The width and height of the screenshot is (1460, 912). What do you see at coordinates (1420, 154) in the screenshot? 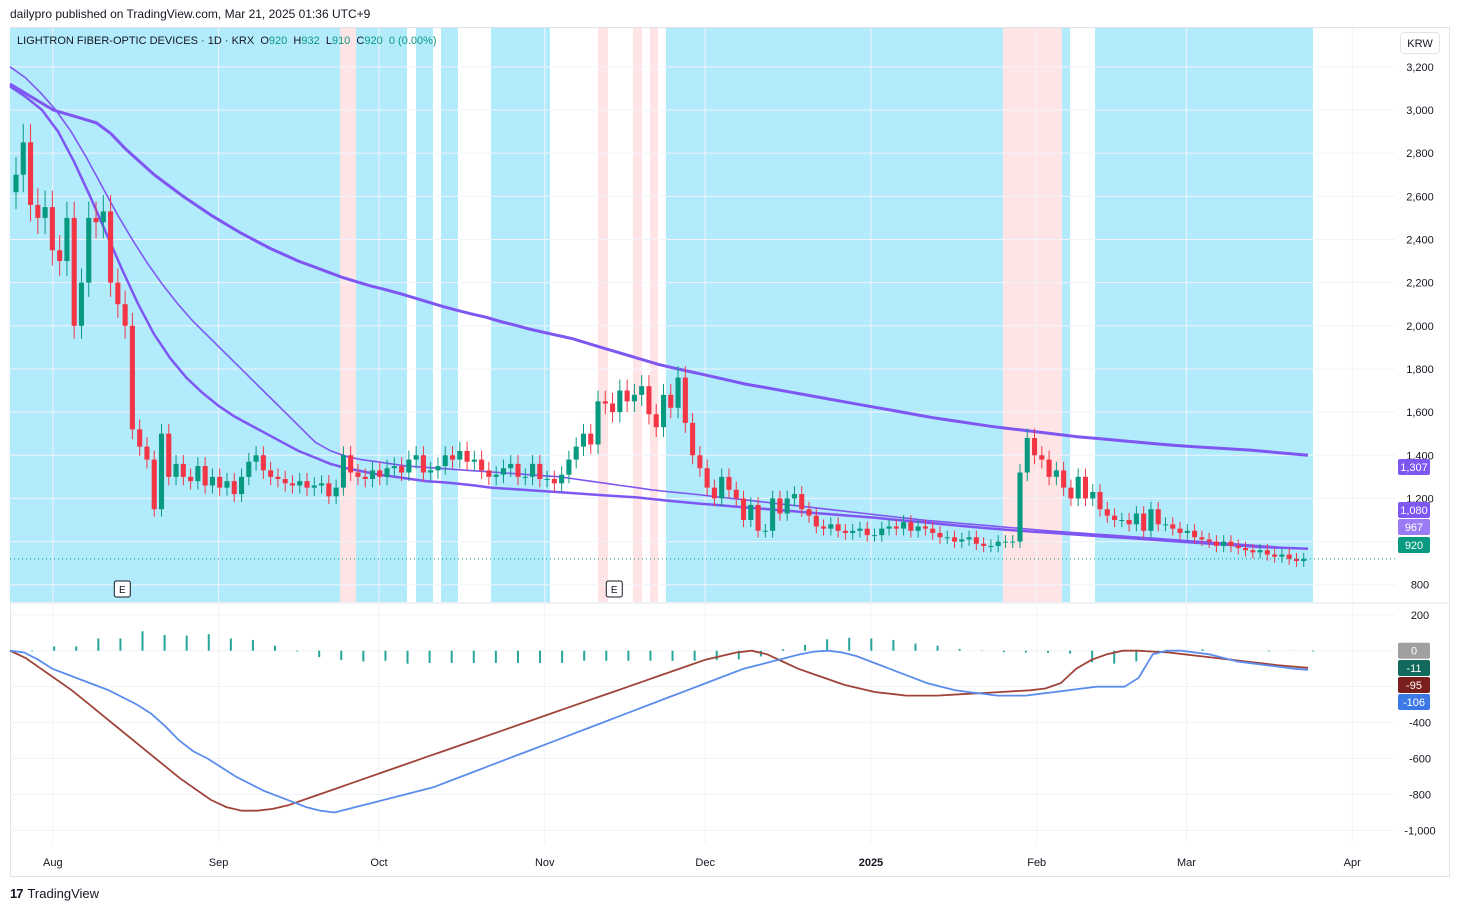
I see `price-tick-label: 2,800` at bounding box center [1420, 154].